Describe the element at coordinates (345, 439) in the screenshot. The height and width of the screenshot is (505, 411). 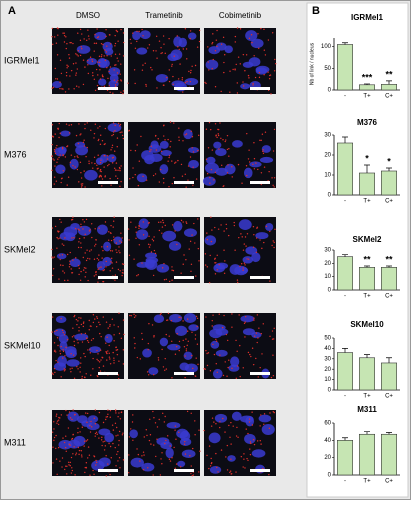
I see `error-bar` at that location.